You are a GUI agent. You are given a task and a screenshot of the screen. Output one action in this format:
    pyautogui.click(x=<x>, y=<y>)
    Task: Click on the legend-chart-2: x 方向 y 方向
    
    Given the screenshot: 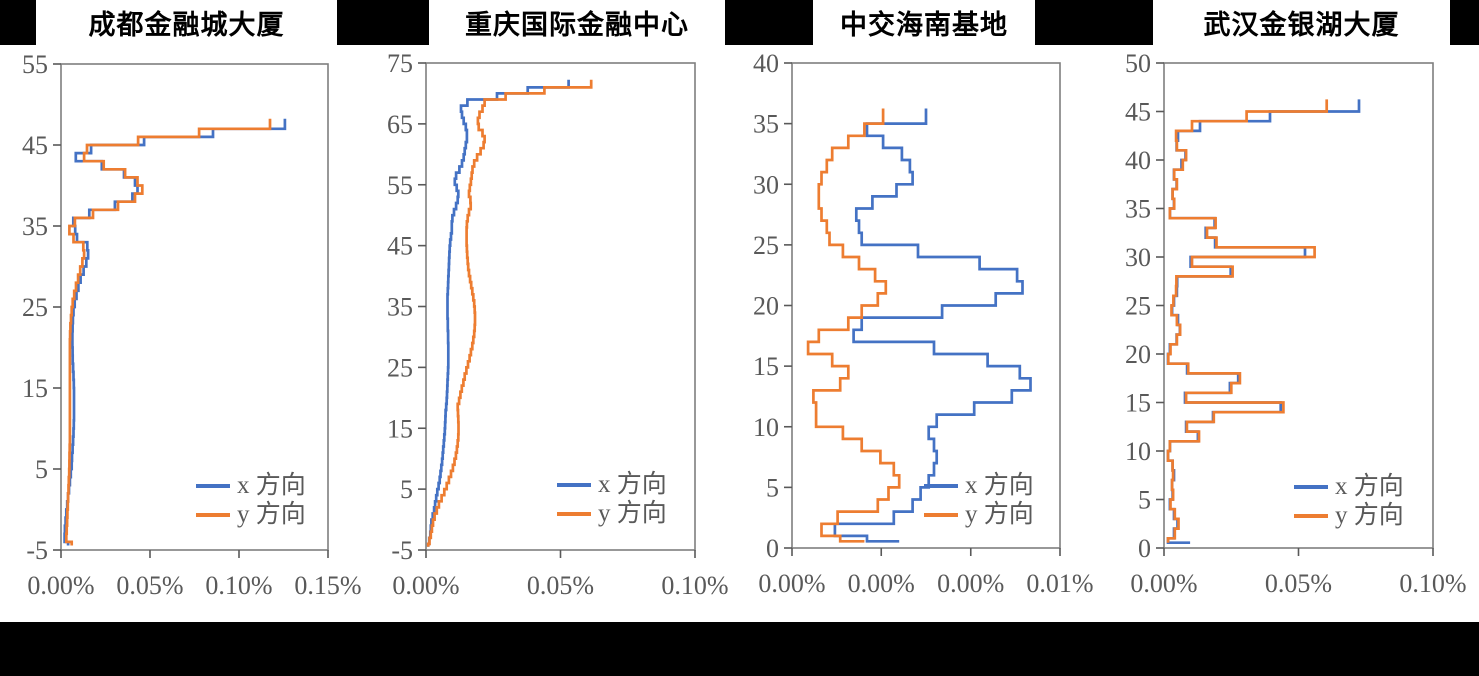 What is the action you would take?
    pyautogui.click(x=612, y=499)
    